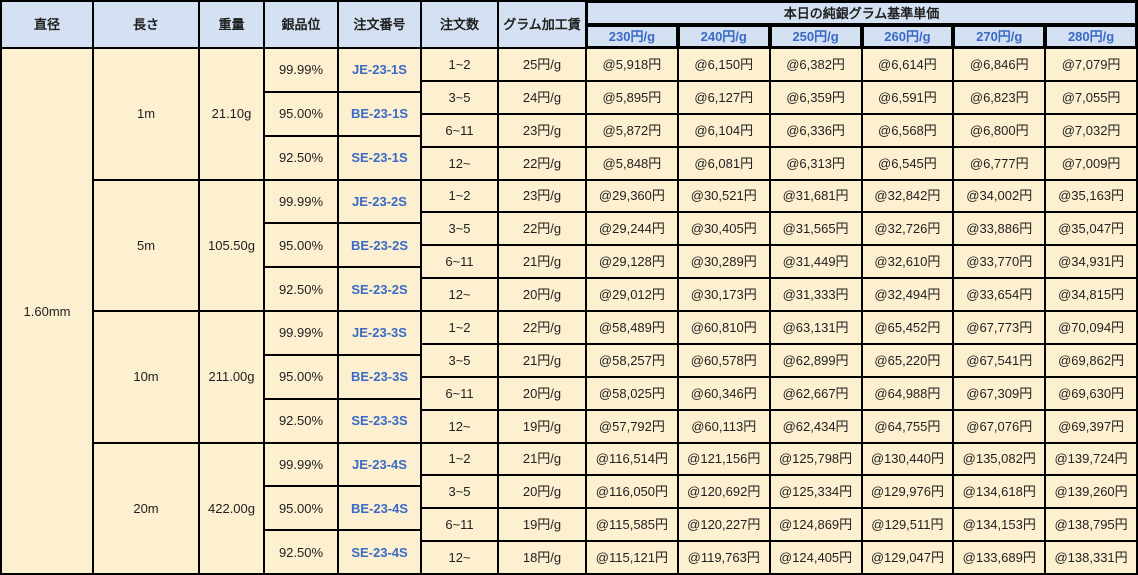  What do you see at coordinates (379, 70) in the screenshot?
I see `order-number-link: JE-23-1S` at bounding box center [379, 70].